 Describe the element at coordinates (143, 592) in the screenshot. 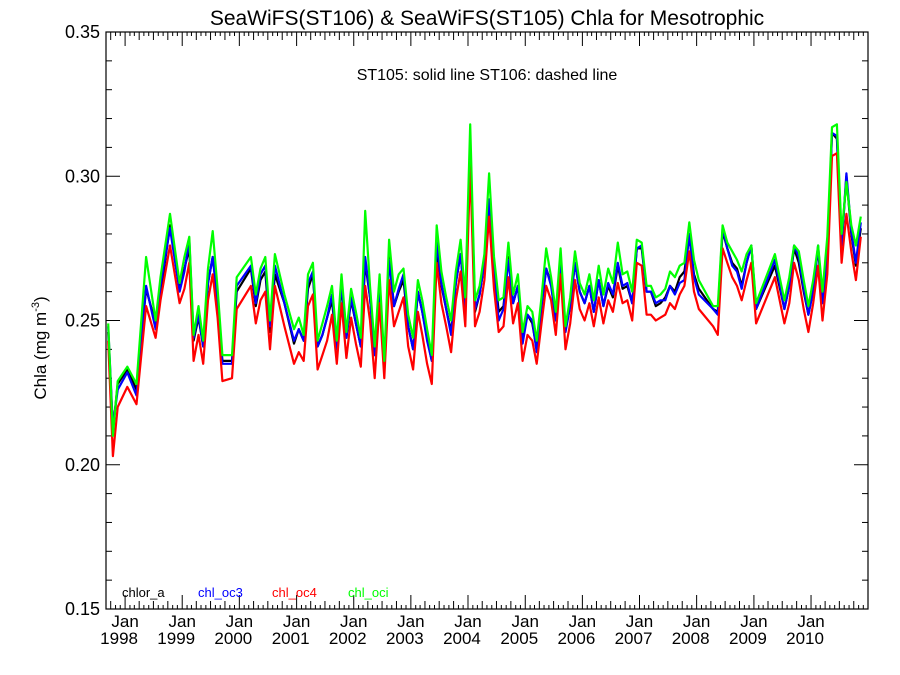

I see `legend-item-chlor-a: chlor_a` at that location.